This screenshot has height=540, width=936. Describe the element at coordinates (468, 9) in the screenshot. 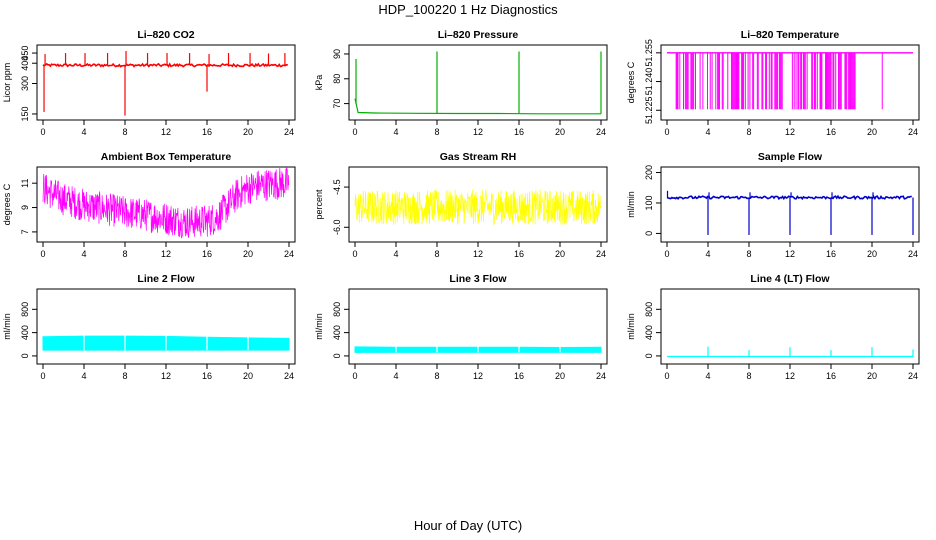

I see `page-title: HDP_100220 1 Hz Diagnostics` at that location.